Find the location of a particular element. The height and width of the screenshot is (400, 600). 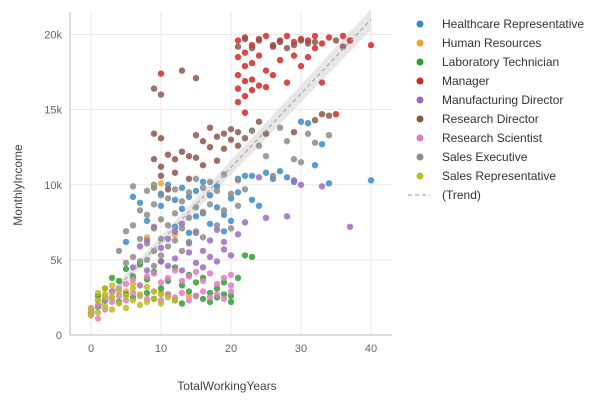

legend-item: Laboratory Technician is located at coordinates (488, 62).